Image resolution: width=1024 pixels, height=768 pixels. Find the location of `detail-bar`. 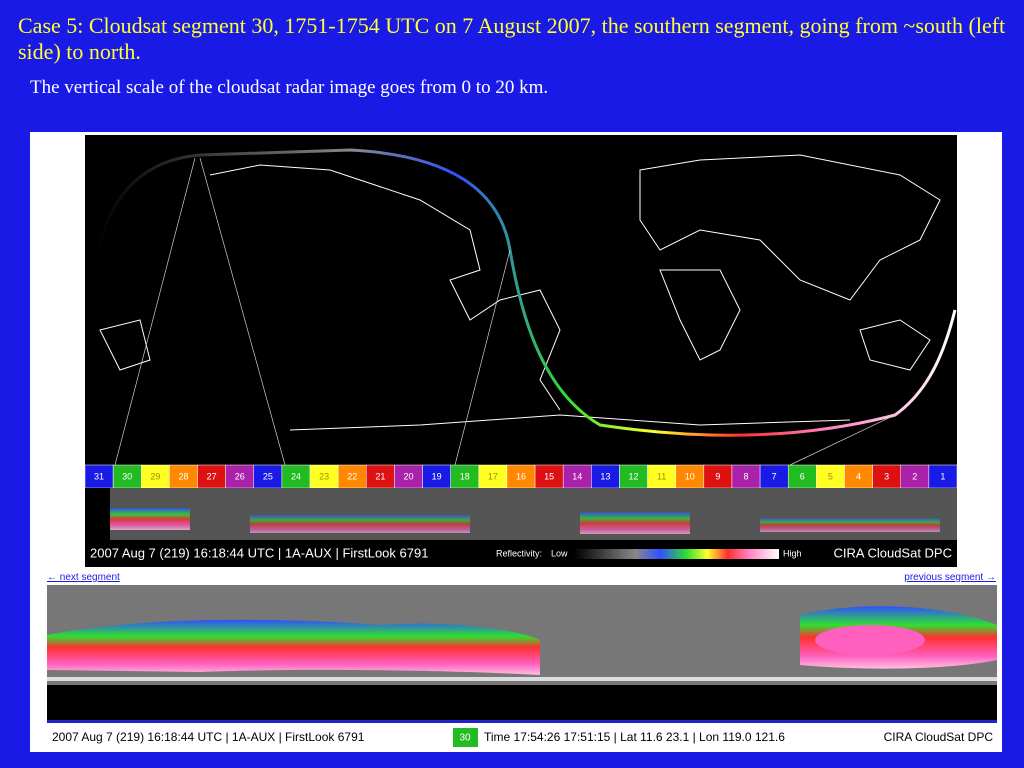

detail-bar is located at coordinates (522, 737).